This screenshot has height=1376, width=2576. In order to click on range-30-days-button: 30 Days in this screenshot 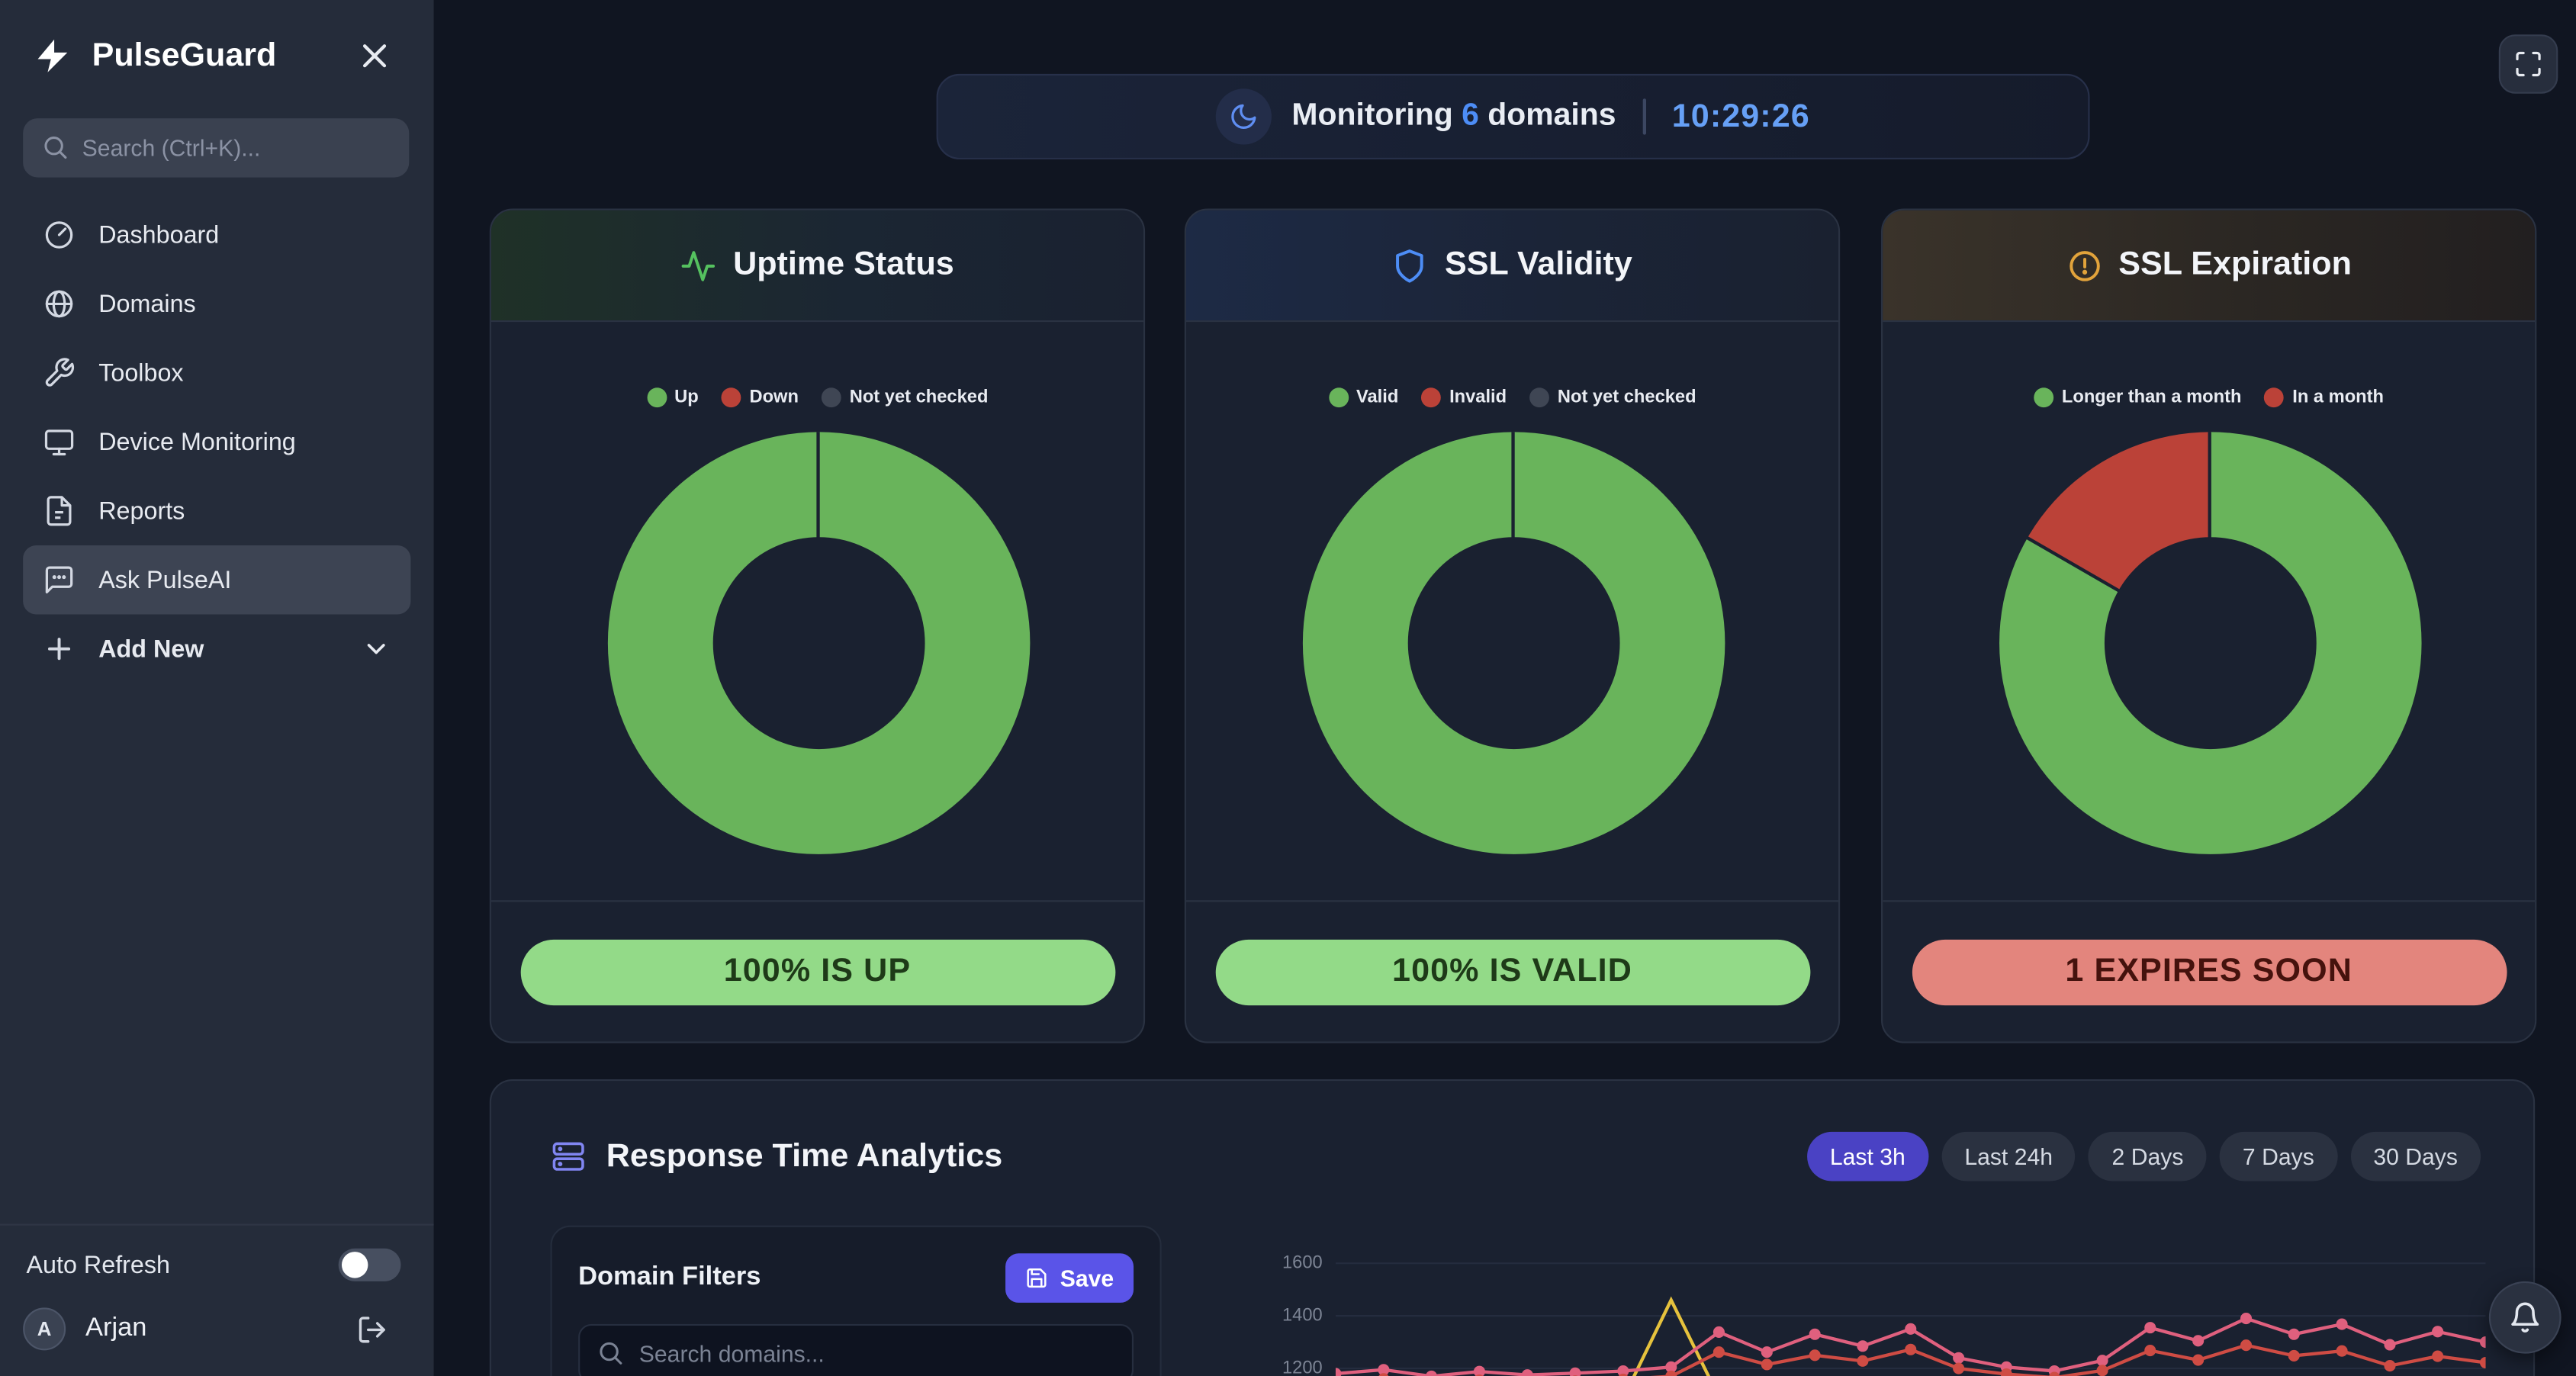, I will do `click(2415, 1156)`.